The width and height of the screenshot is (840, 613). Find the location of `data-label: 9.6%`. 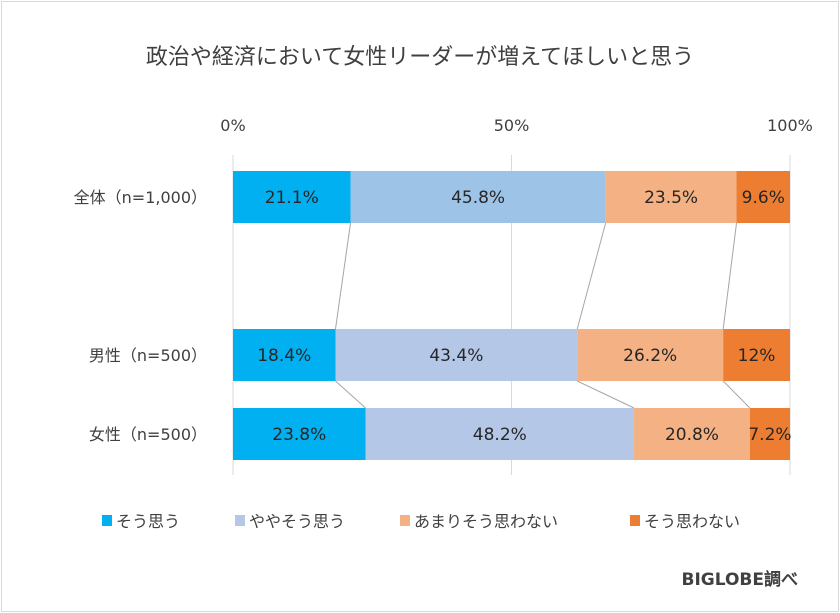

data-label: 9.6% is located at coordinates (763, 198).